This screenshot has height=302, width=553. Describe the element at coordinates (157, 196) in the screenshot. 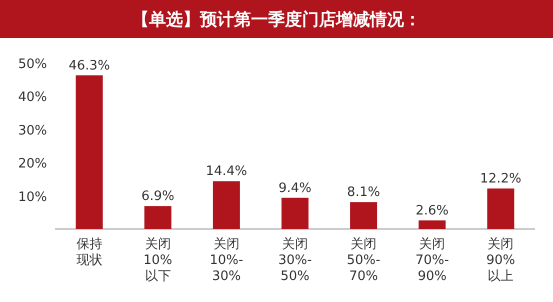

I see `data-label: 6.9%` at that location.